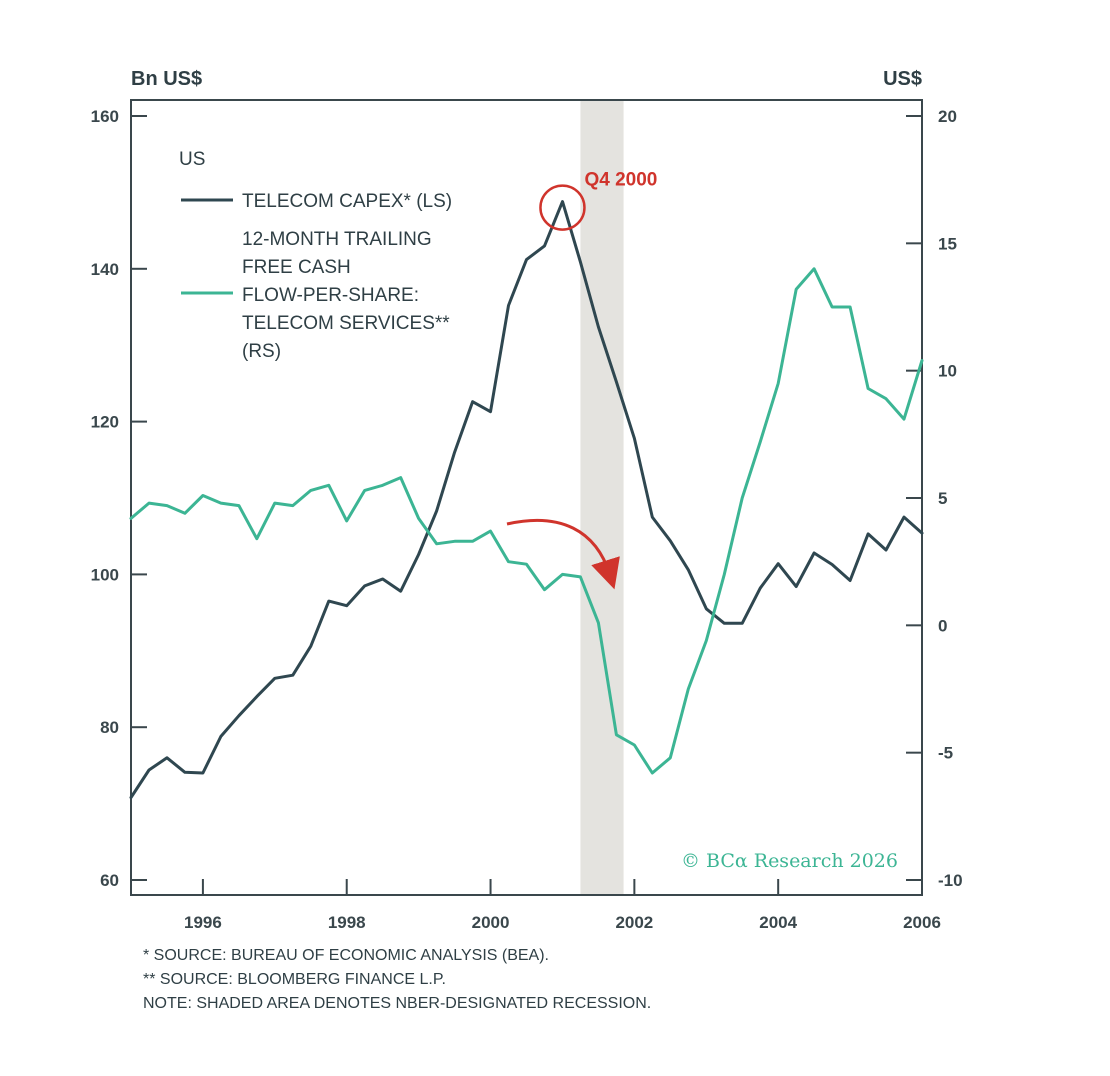 The width and height of the screenshot is (1110, 1076). Describe the element at coordinates (294, 979) in the screenshot. I see `footnote-bloomberg: ** SOURCE: BLOOMBERG FINANCE L.P.` at that location.